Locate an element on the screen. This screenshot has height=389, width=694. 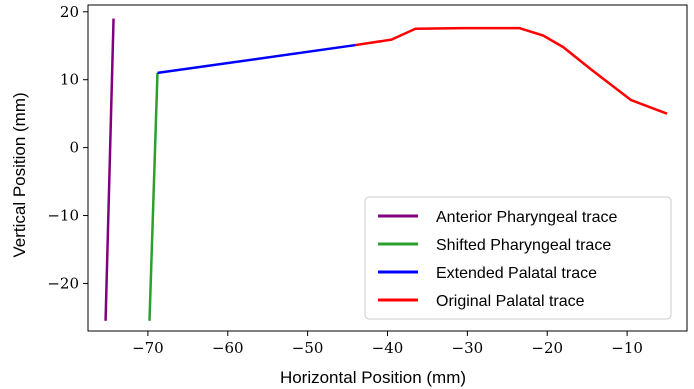
x-axis-ticks: −70 −60 −50 −40 −30 −20 −10 is located at coordinates (387, 344).